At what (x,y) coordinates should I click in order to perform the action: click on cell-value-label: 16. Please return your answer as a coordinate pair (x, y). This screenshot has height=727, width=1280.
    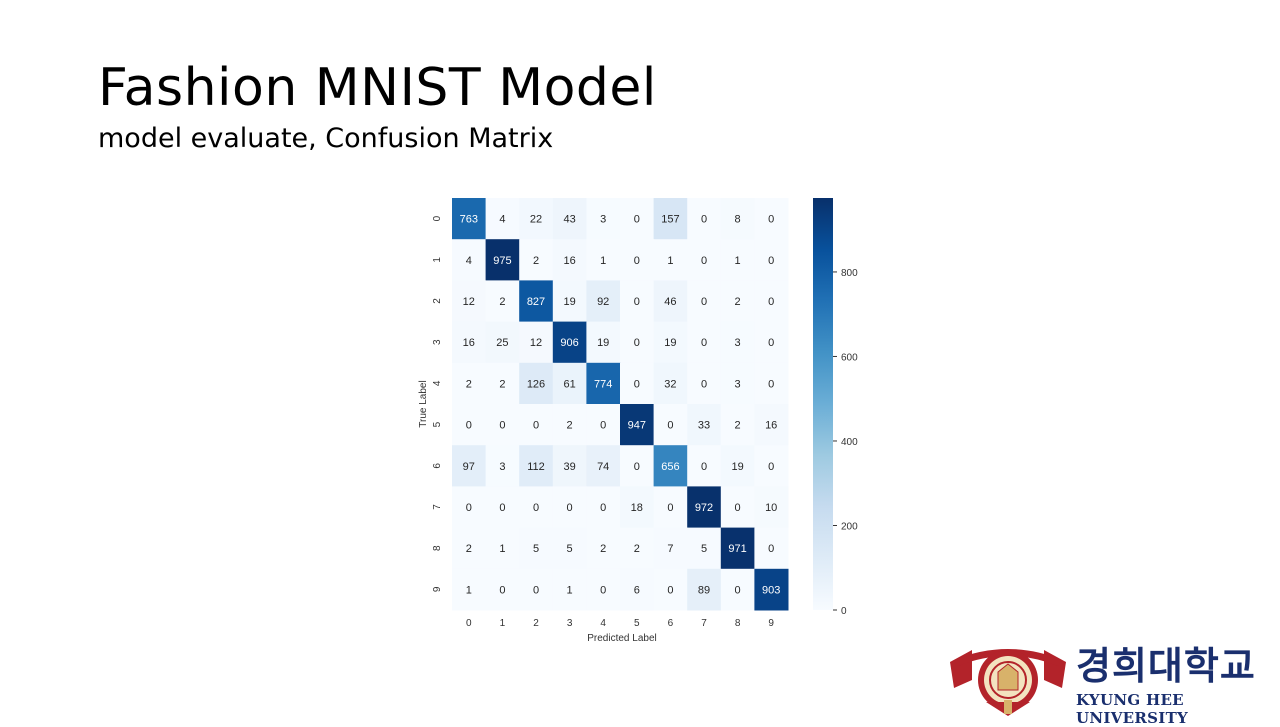
    Looking at the image, I should click on (469, 343).